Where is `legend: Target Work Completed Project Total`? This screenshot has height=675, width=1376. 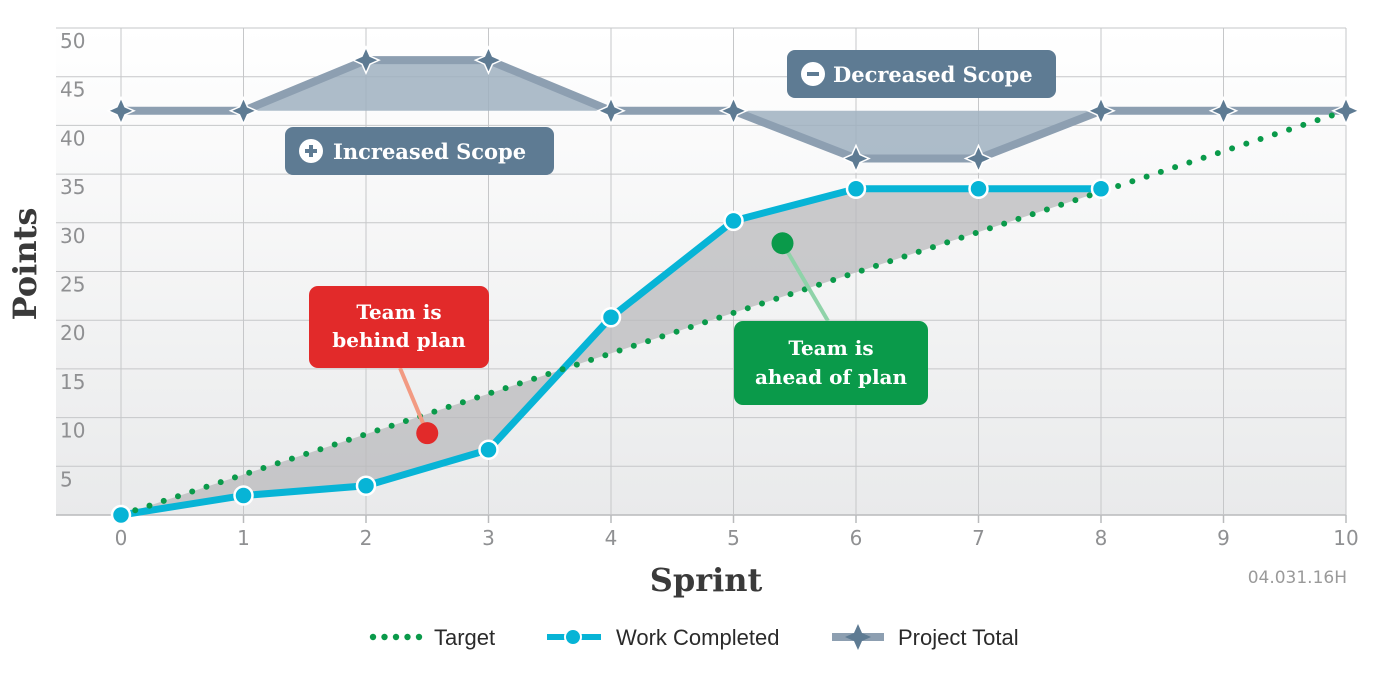 legend: Target Work Completed Project Total is located at coordinates (694, 637).